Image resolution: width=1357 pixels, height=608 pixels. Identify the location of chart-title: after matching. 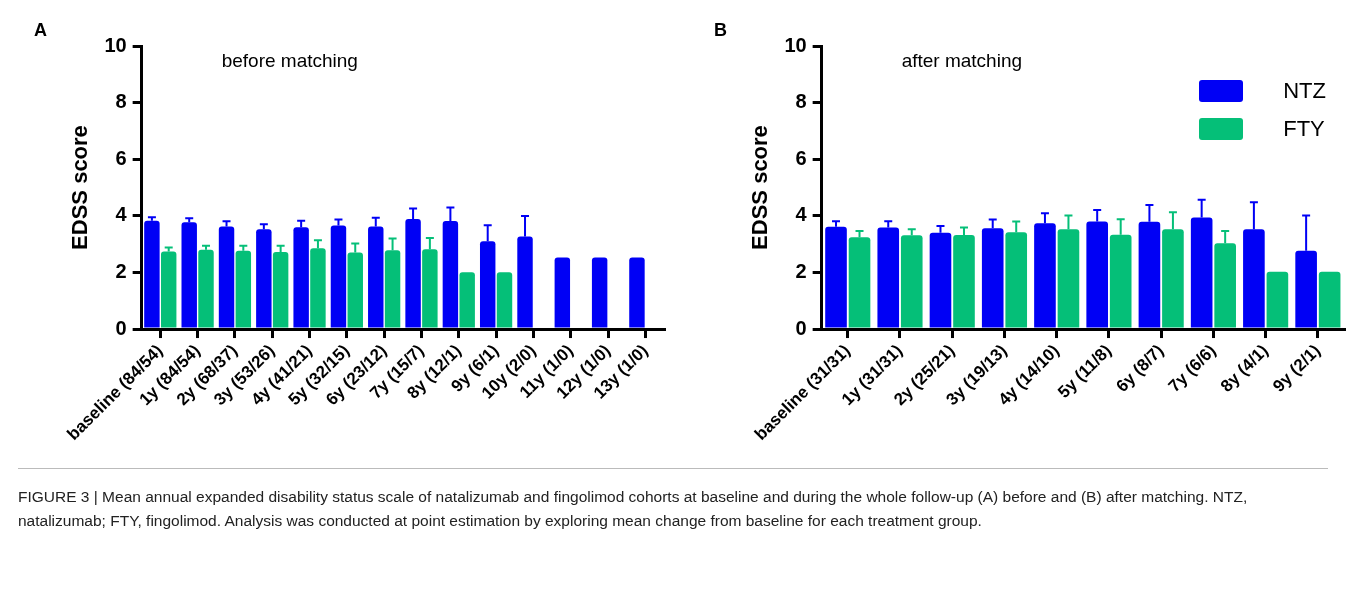
(962, 60).